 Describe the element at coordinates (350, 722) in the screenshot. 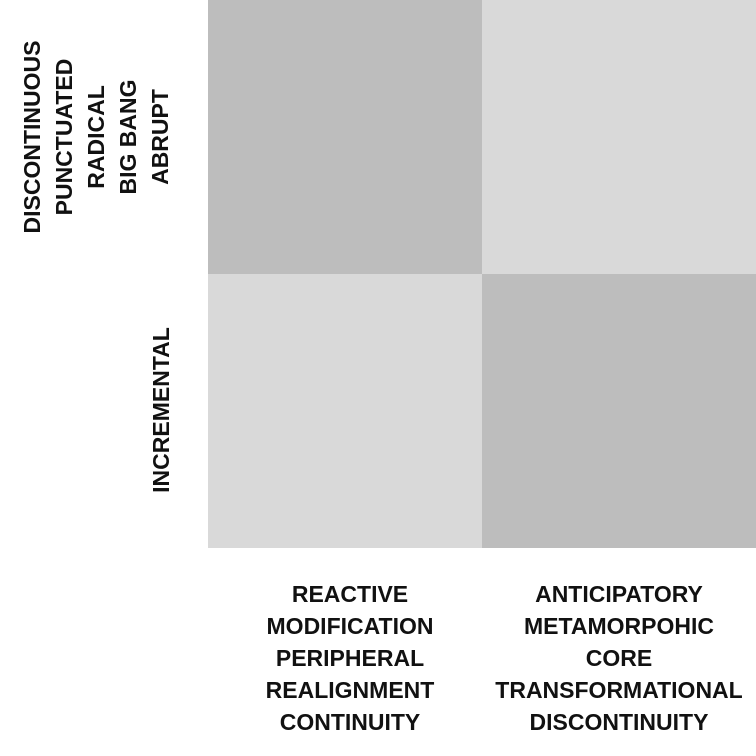

I see `x-left-line: CONTINUITY` at that location.